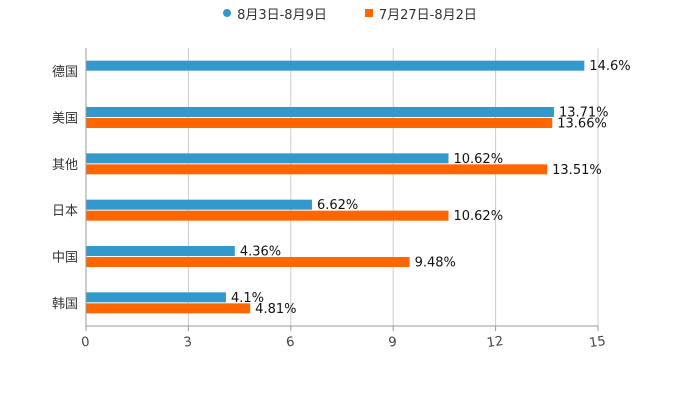 The width and height of the screenshot is (700, 400). I want to click on data-label-series-1: 6.62%, so click(337, 205).